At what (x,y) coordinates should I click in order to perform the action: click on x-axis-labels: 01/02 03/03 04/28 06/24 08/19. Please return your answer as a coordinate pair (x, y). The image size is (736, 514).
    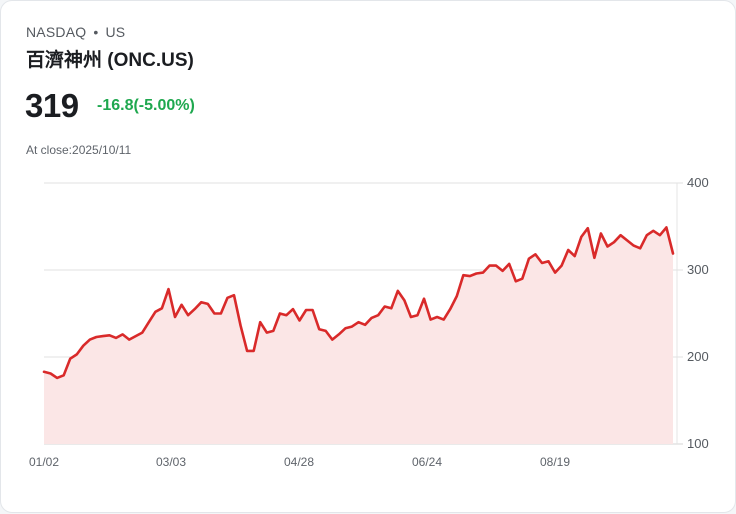
    Looking at the image, I should click on (299, 462).